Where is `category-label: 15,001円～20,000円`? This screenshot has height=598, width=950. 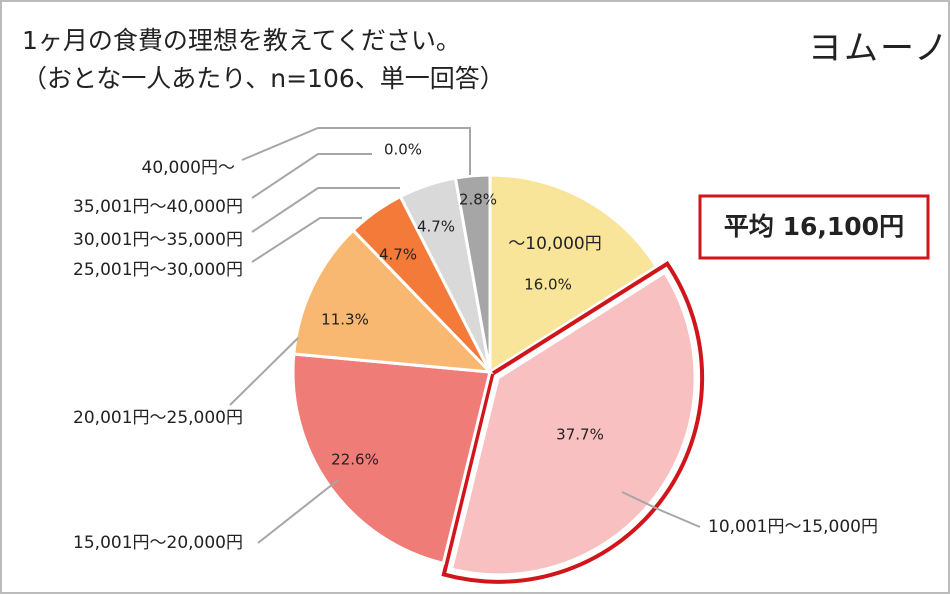
category-label: 15,001円～20,000円 is located at coordinates (158, 543).